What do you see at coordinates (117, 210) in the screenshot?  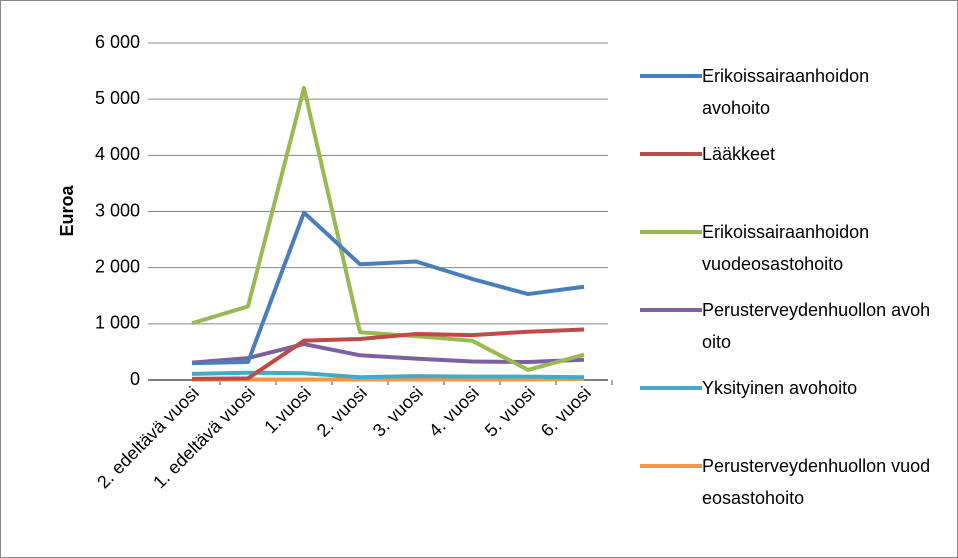 I see `y-tick-label: 3 000` at bounding box center [117, 210].